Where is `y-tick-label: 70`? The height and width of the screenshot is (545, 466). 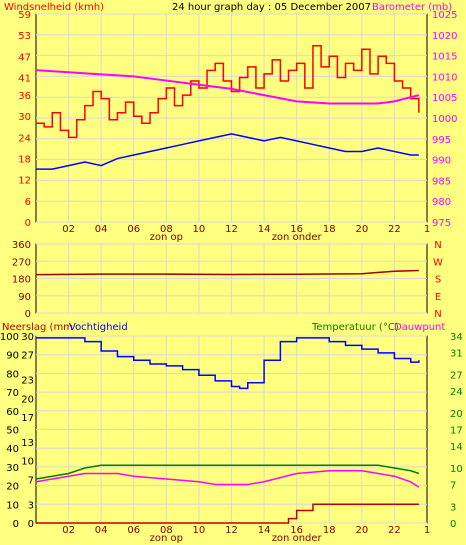 y-tick-label: 70 is located at coordinates (12, 393).